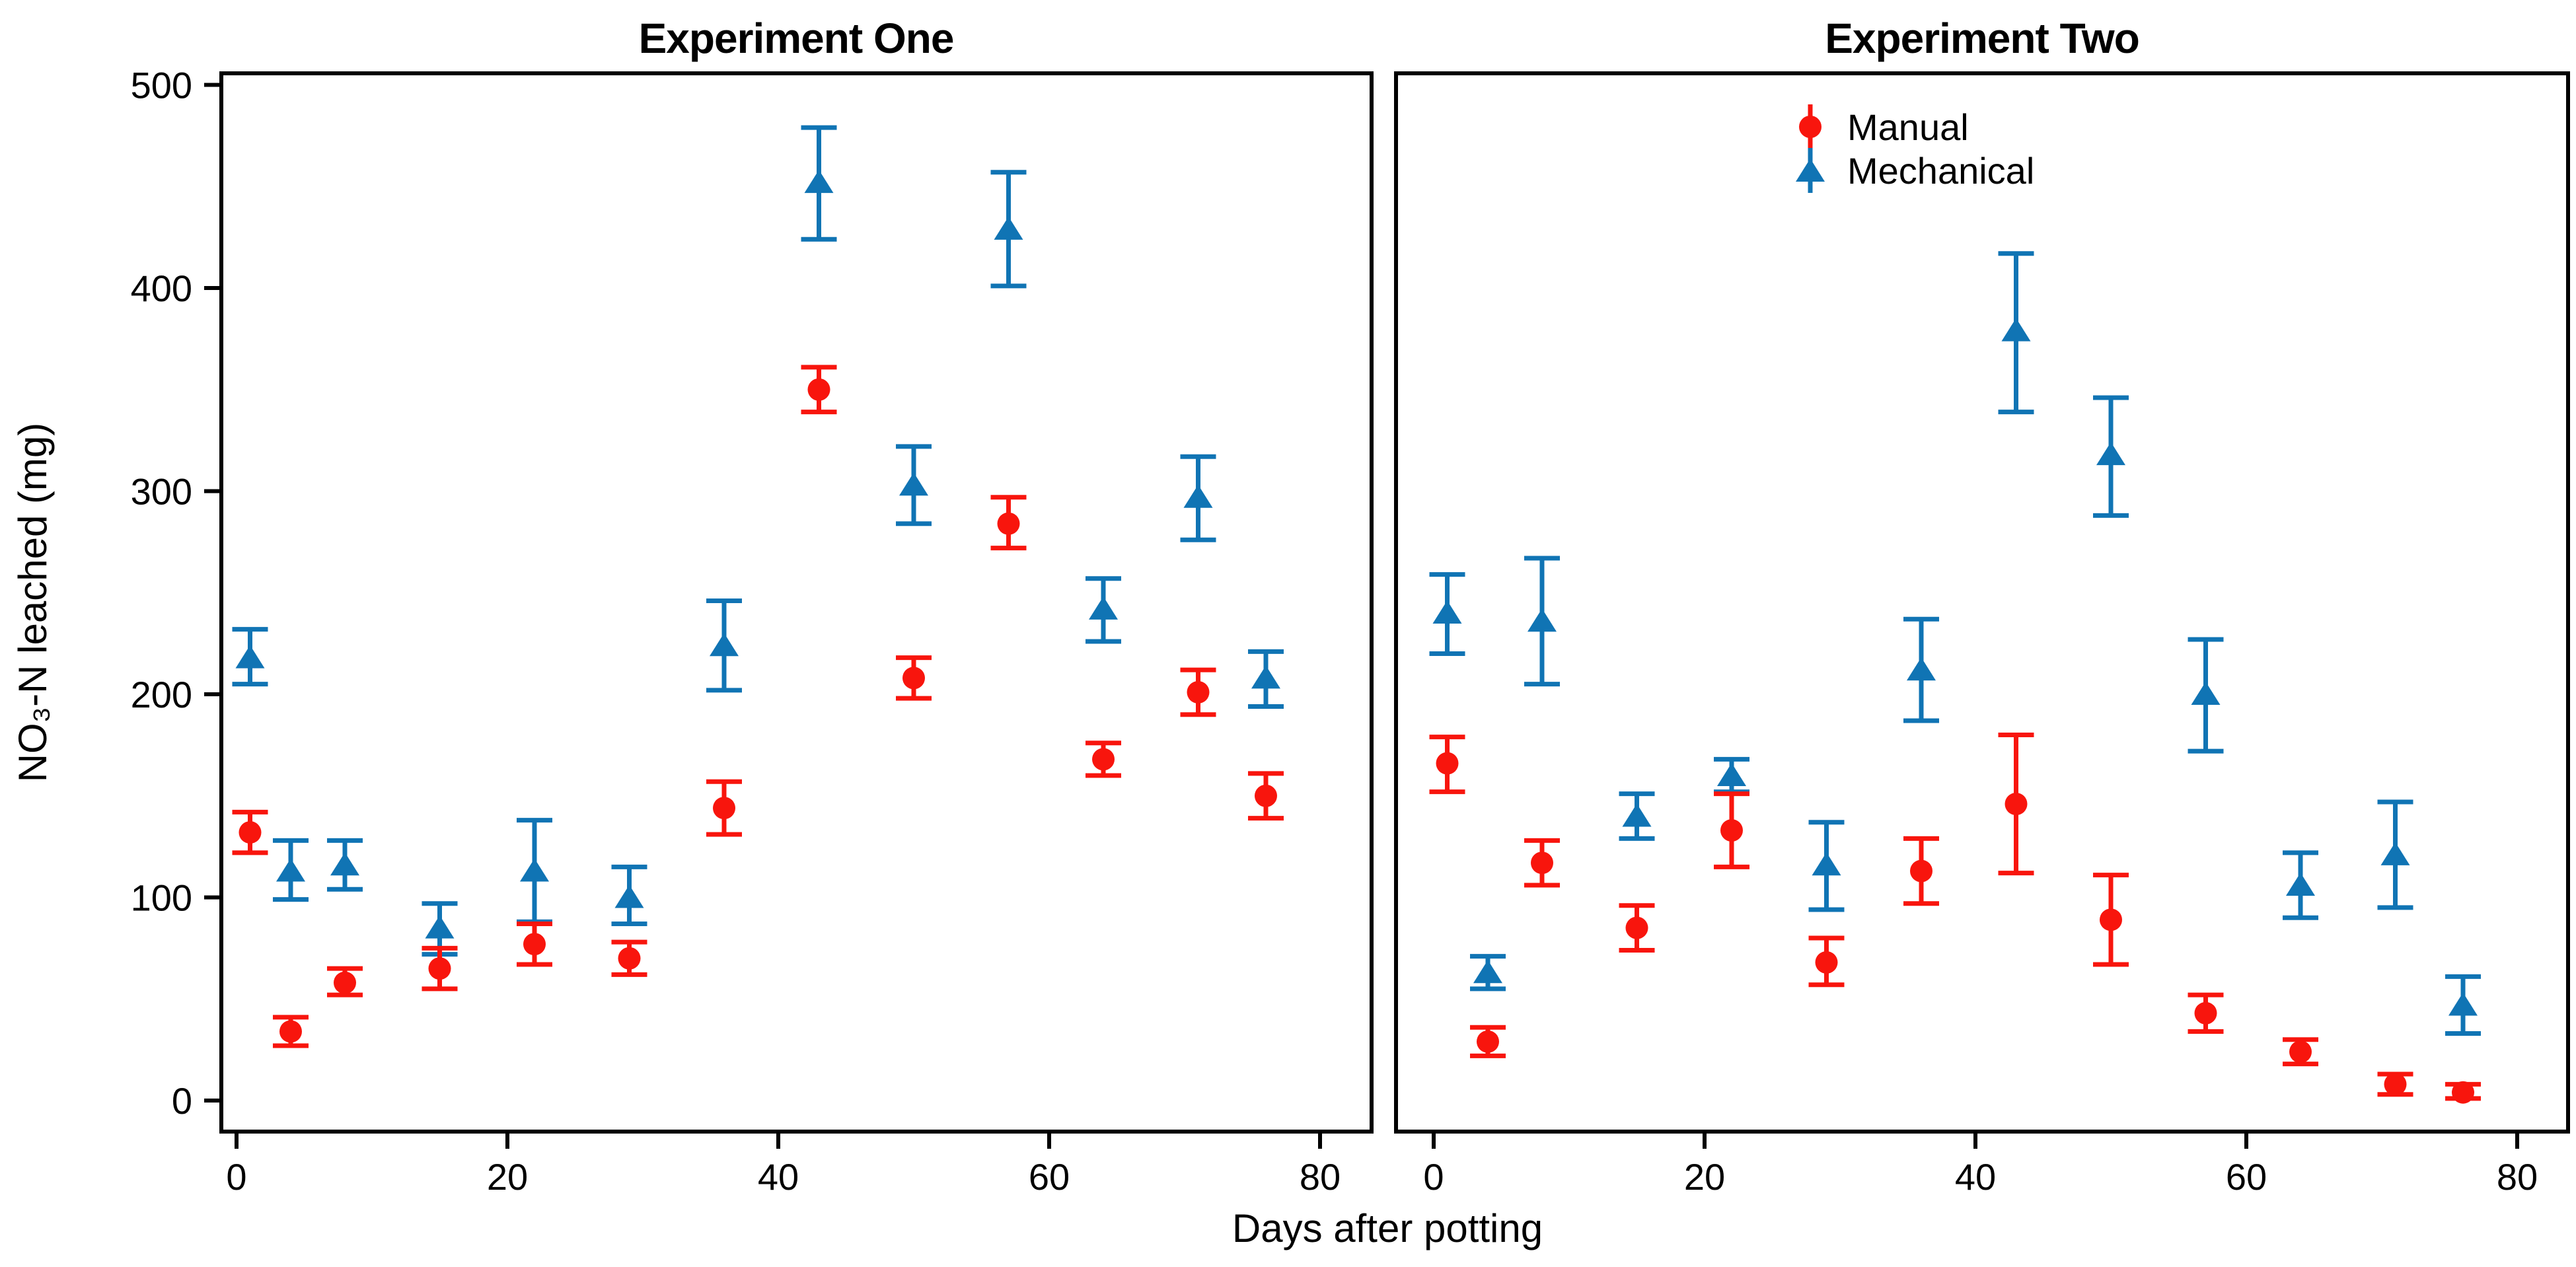 The height and width of the screenshot is (1267, 2576). What do you see at coordinates (1198, 498) in the screenshot?
I see `data-point-mechanical-day71` at bounding box center [1198, 498].